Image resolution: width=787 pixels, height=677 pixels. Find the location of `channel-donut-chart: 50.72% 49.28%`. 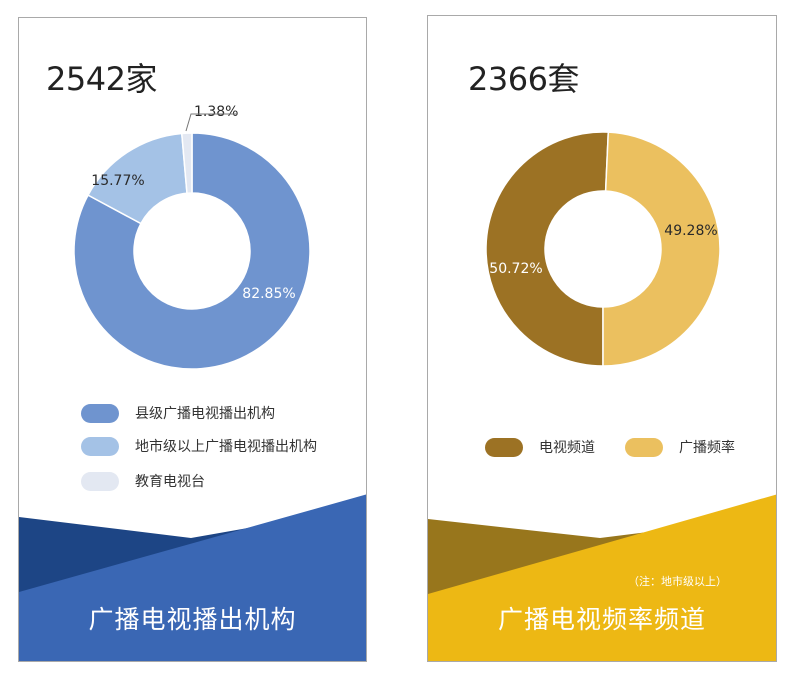

channel-donut-chart: 50.72% 49.28% is located at coordinates (603, 249).